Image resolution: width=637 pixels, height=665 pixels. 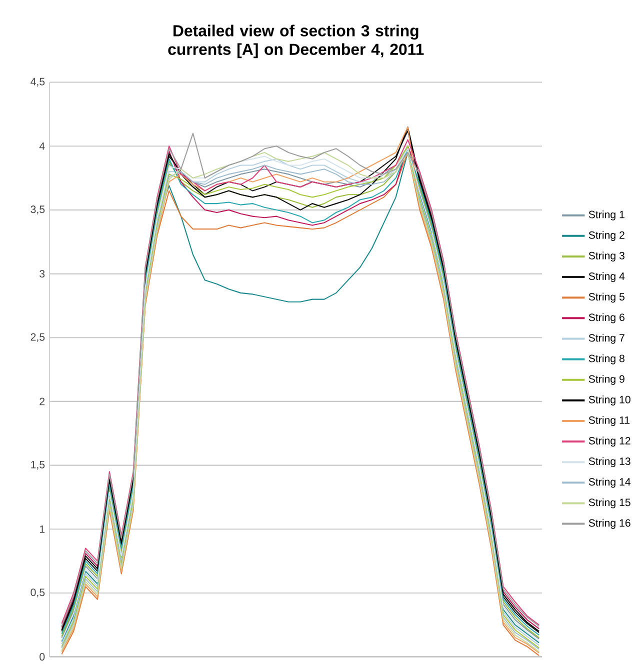 What do you see at coordinates (606, 257) in the screenshot?
I see `legend-label: String 3` at bounding box center [606, 257].